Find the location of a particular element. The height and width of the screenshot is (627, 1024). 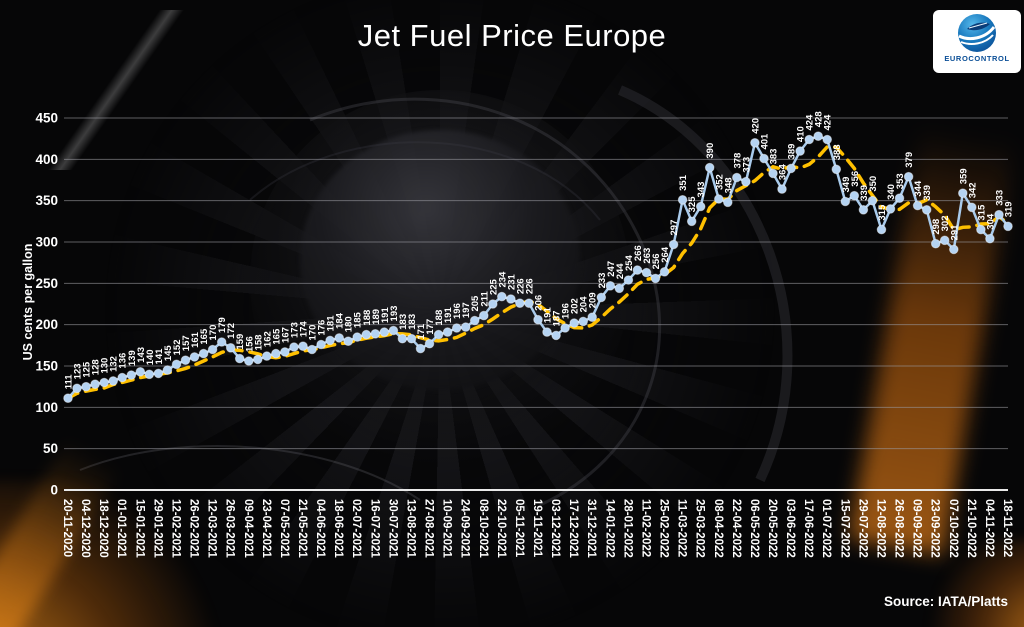

svg-text: 388 is located at coordinates (837, 152).